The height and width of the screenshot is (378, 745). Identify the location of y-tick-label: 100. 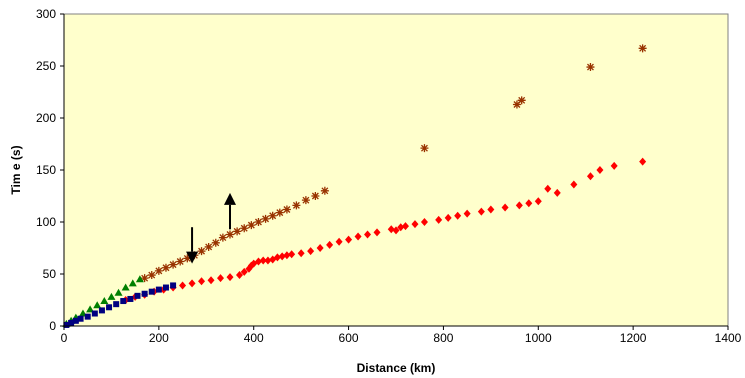
(46, 222).